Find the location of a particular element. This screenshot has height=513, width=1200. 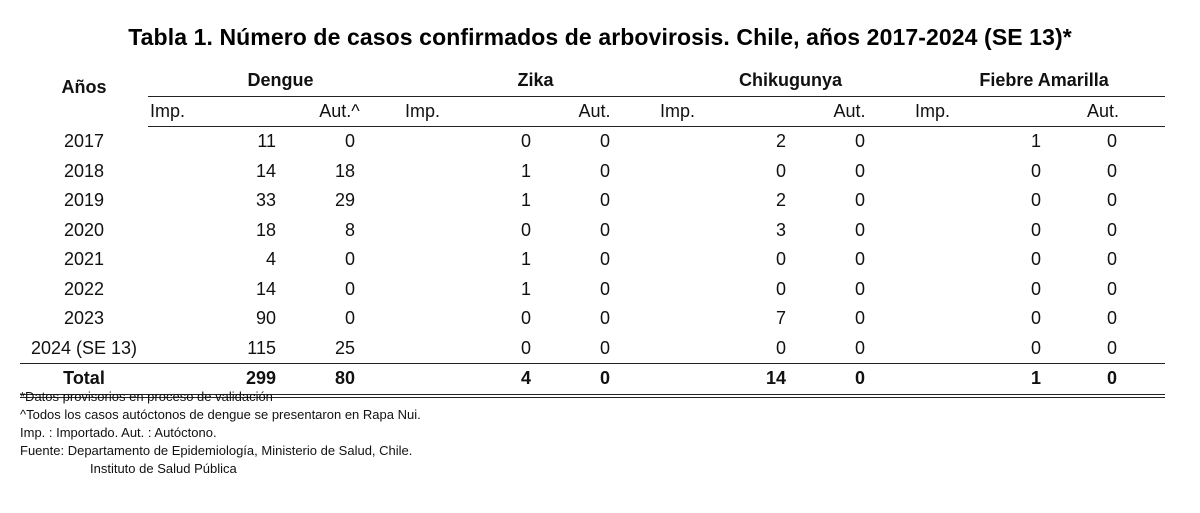

value-cell: 33 is located at coordinates (265, 200).